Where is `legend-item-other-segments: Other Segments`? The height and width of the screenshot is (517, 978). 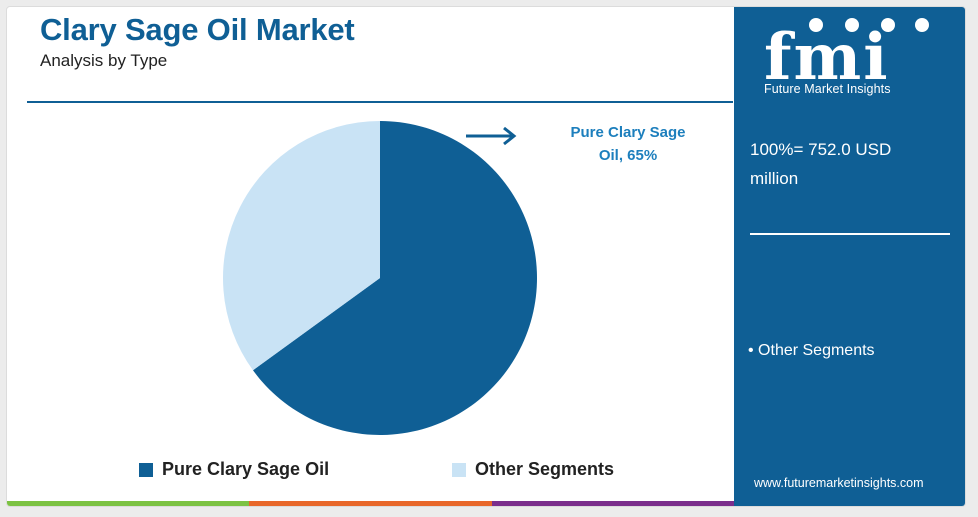
legend-item-other-segments: Other Segments is located at coordinates (533, 469).